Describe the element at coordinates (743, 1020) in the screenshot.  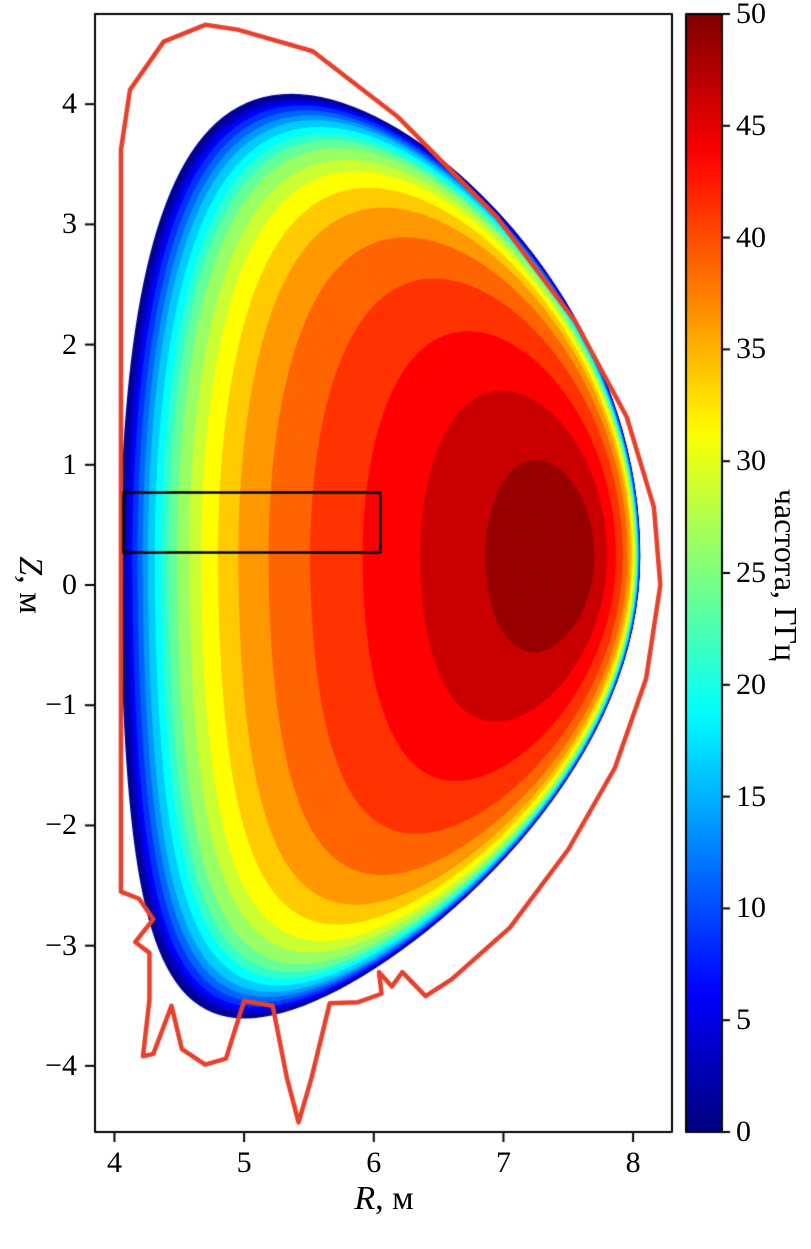
I see `colorbar-tick-label: 5` at that location.